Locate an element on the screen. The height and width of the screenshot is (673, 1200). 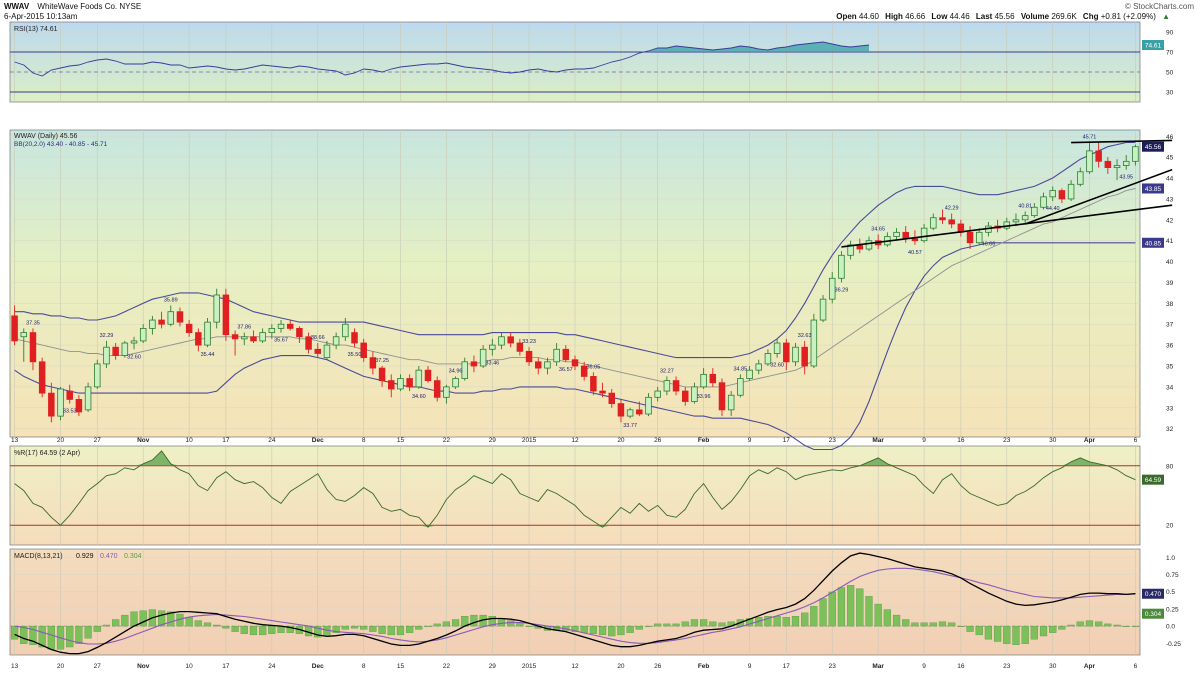
price-annotation: 35.89 is located at coordinates (171, 300).